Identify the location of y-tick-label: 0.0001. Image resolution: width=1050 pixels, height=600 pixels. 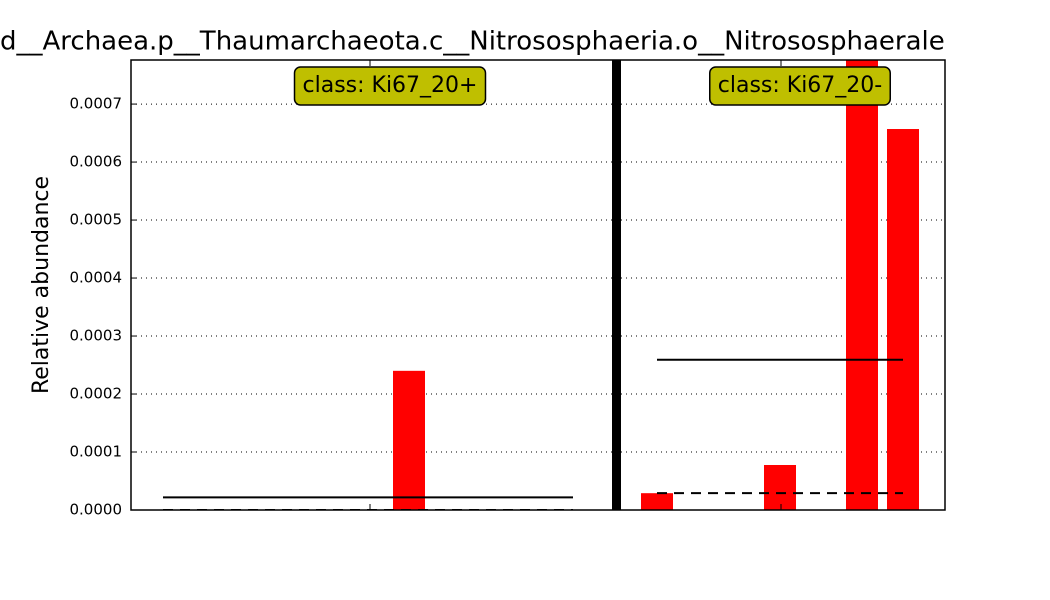
(96, 452).